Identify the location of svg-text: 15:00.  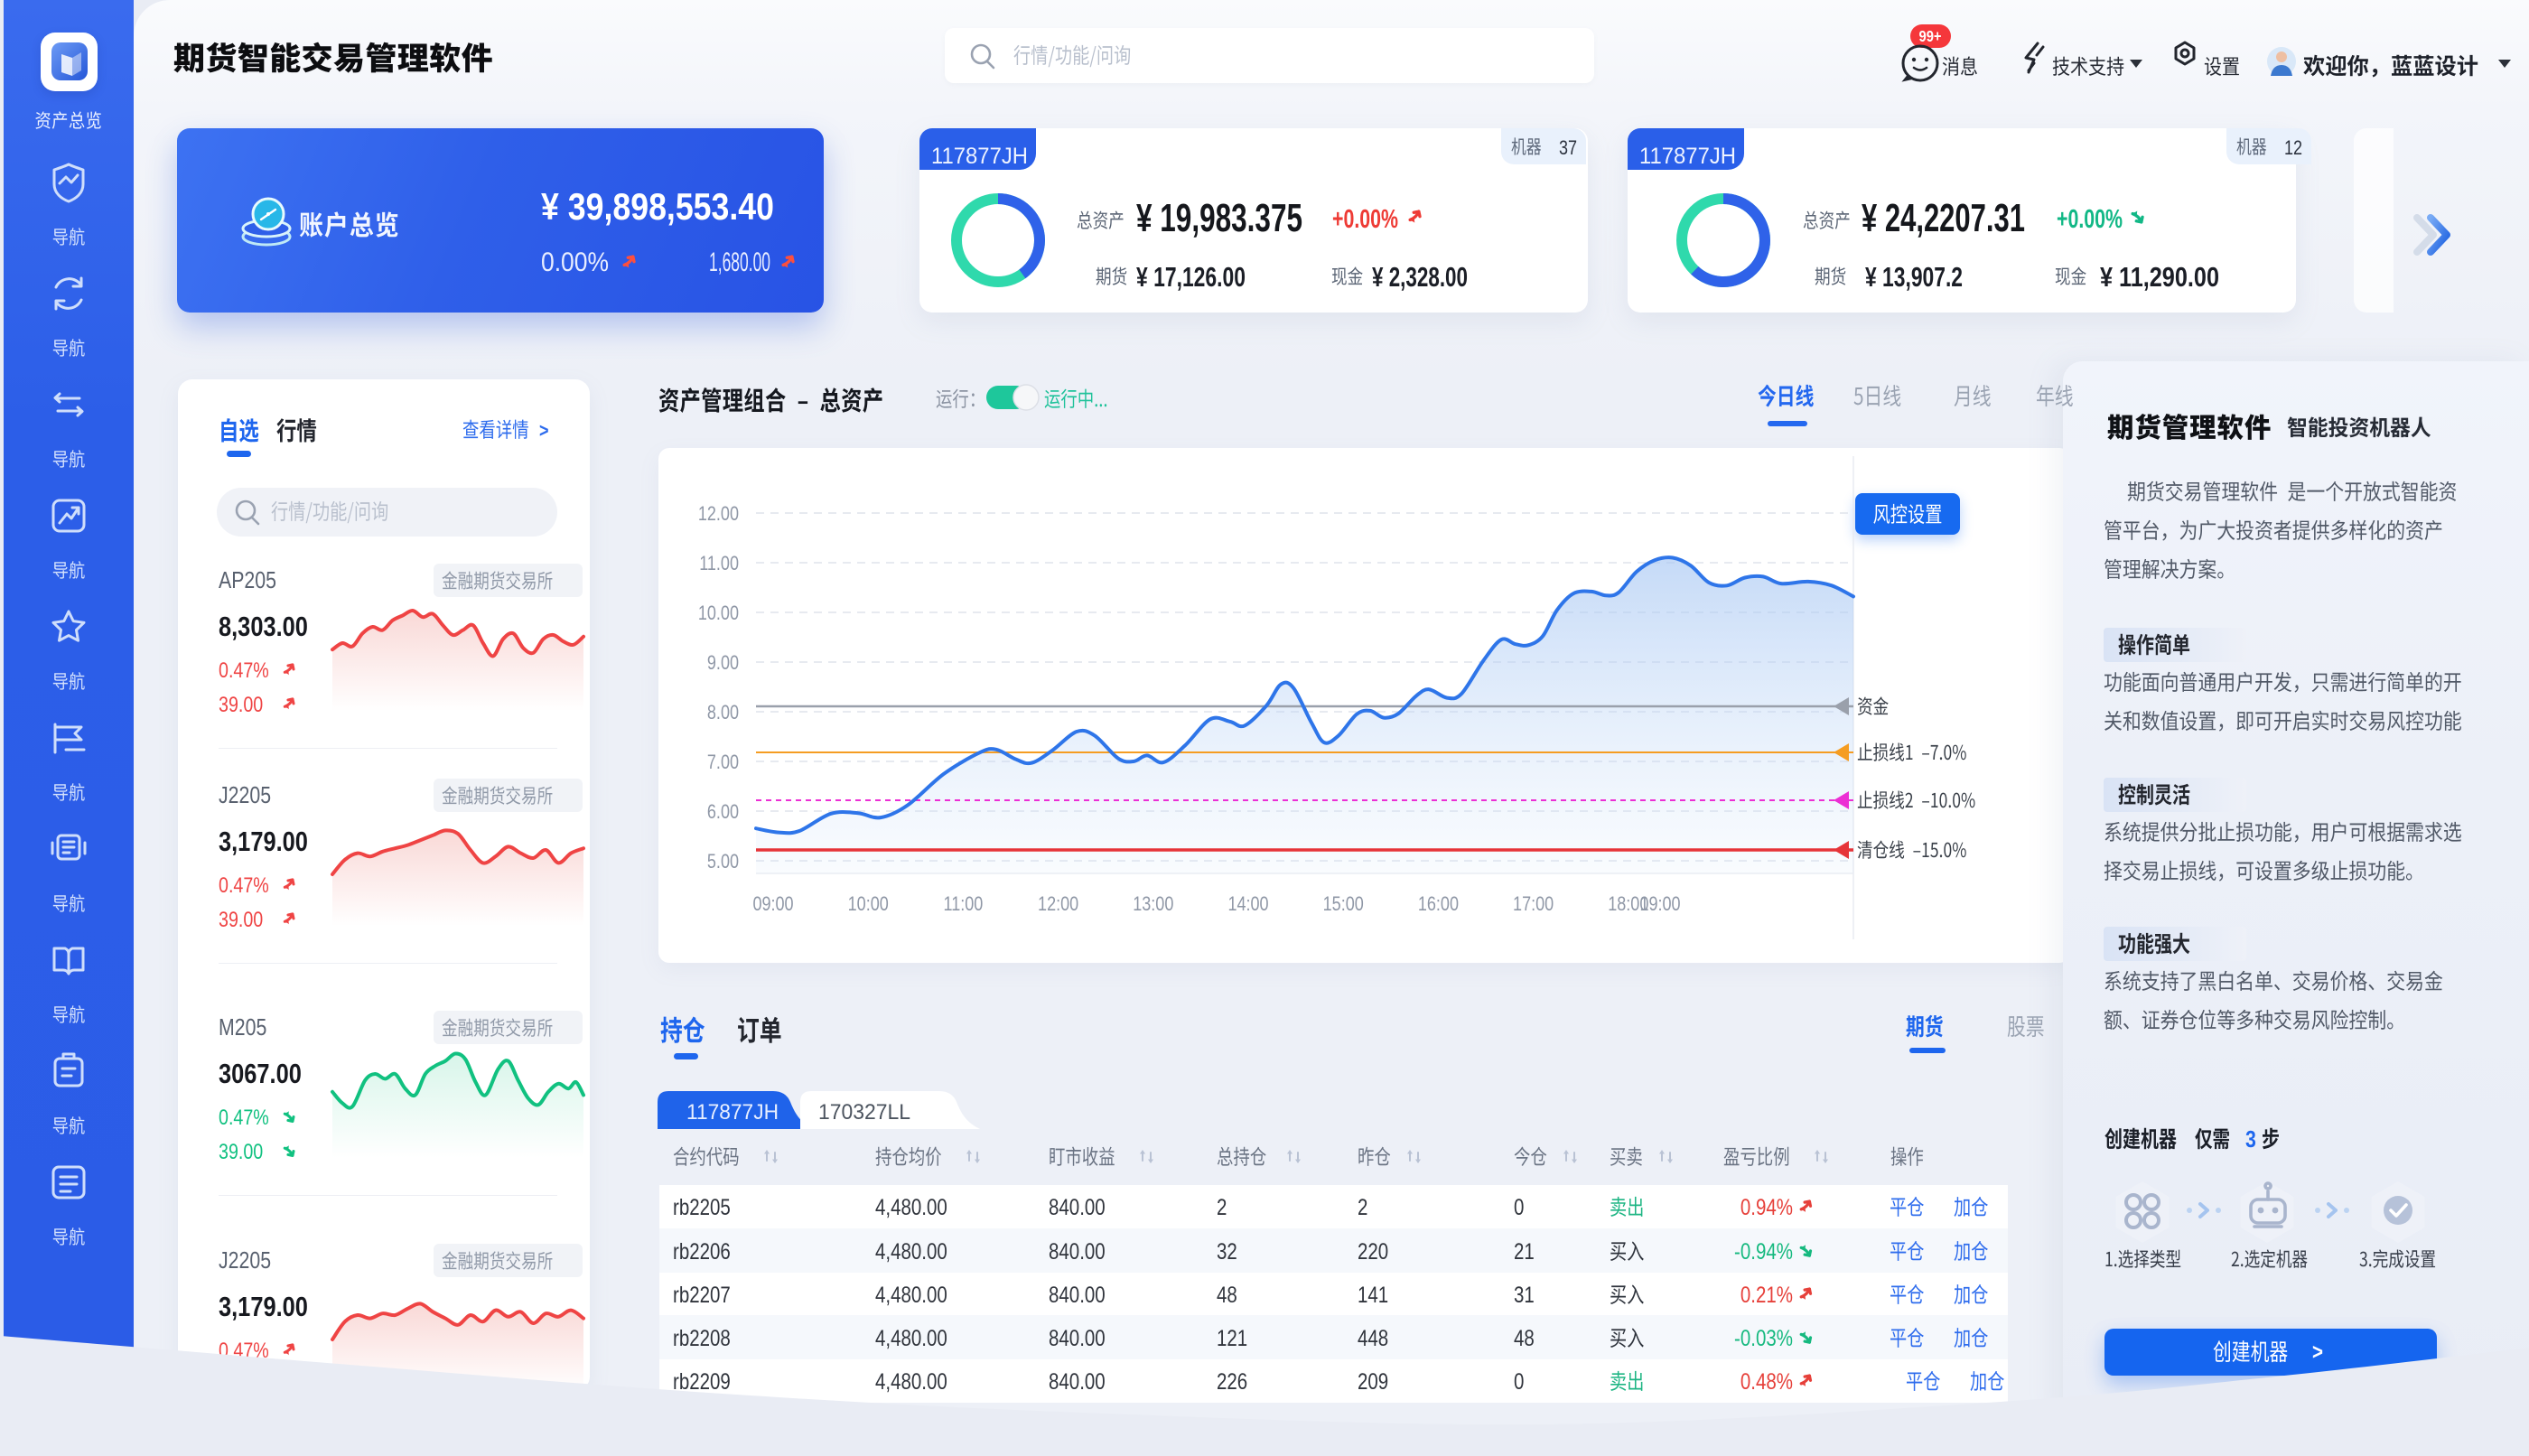
(1343, 904).